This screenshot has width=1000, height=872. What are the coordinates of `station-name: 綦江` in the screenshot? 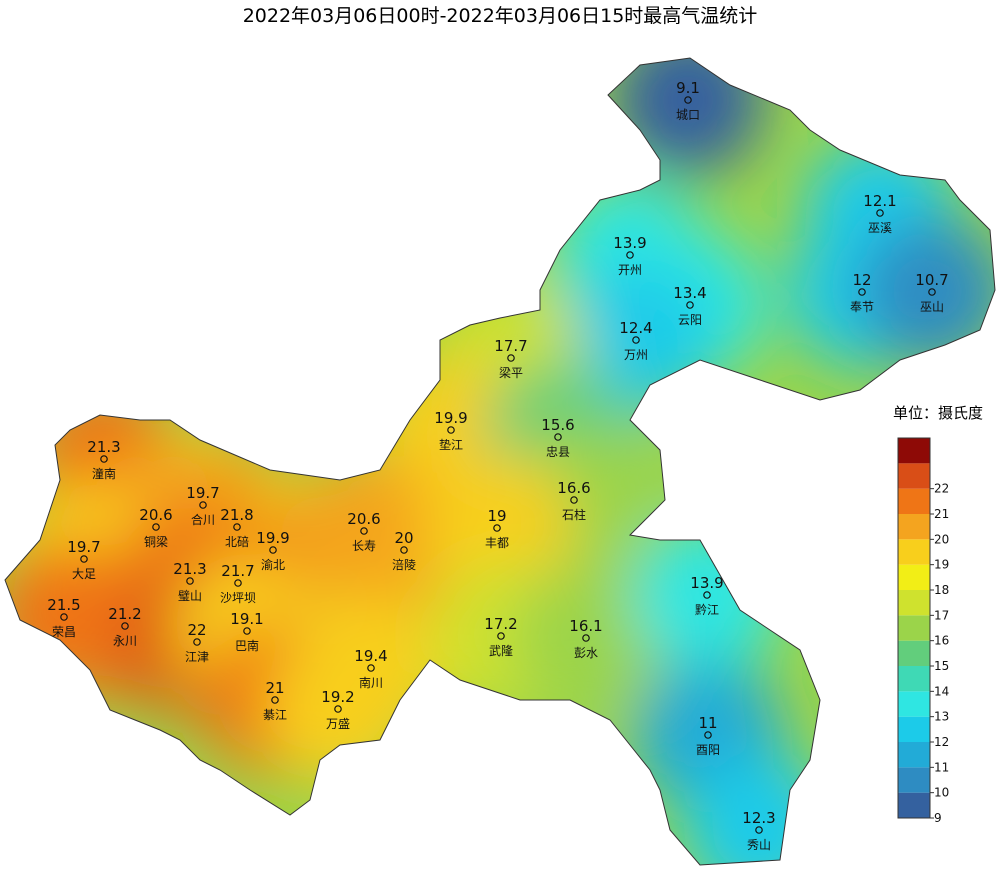 It's located at (275, 715).